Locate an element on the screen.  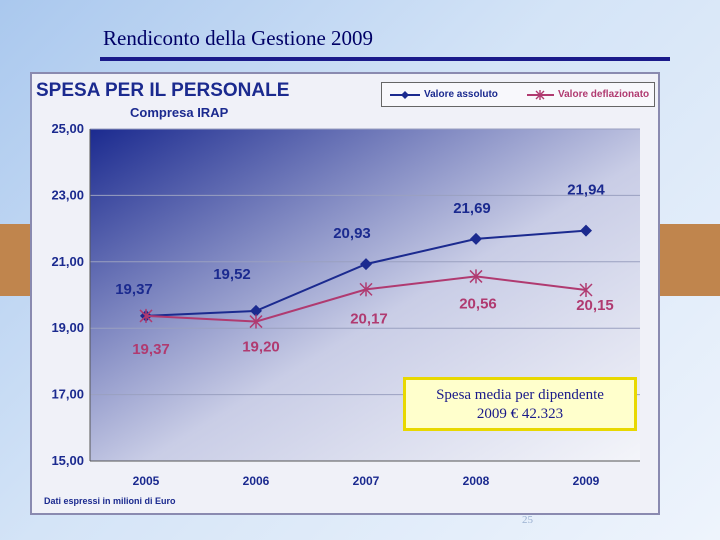
data-label: 21,69 is located at coordinates (472, 208).